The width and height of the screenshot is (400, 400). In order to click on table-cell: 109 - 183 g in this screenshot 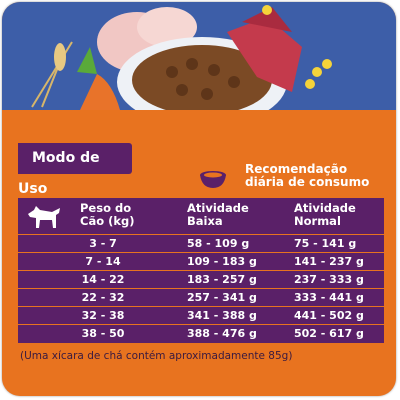, I will do `click(222, 261)`.